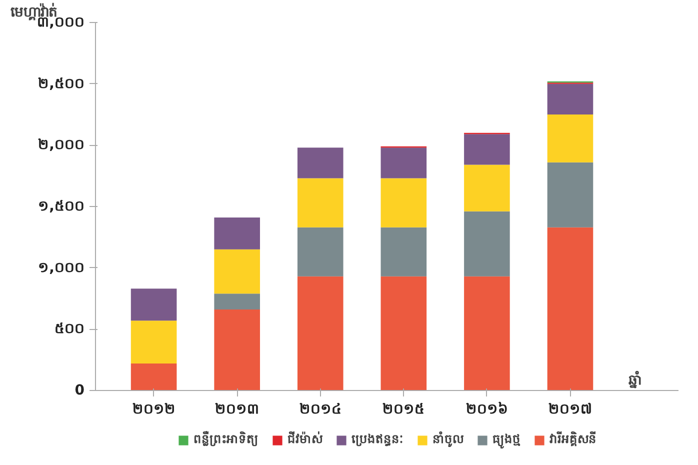 This screenshot has width=698, height=465. What do you see at coordinates (154, 410) in the screenshot?
I see `x-tick-label: ២០១២` at bounding box center [154, 410].